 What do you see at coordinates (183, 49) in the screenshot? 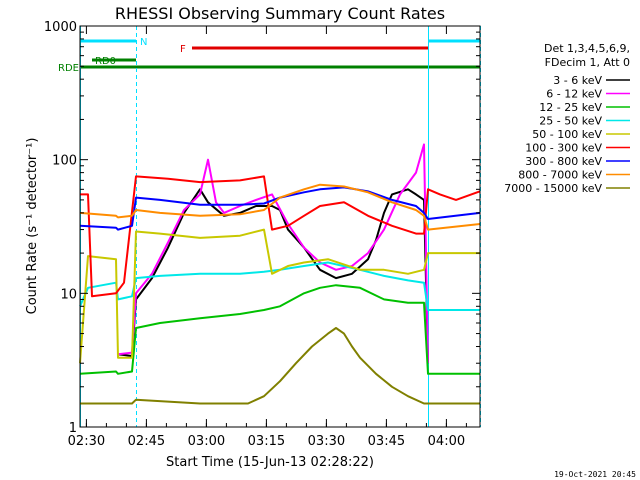
I see `flag-label-f: F` at bounding box center [183, 49].